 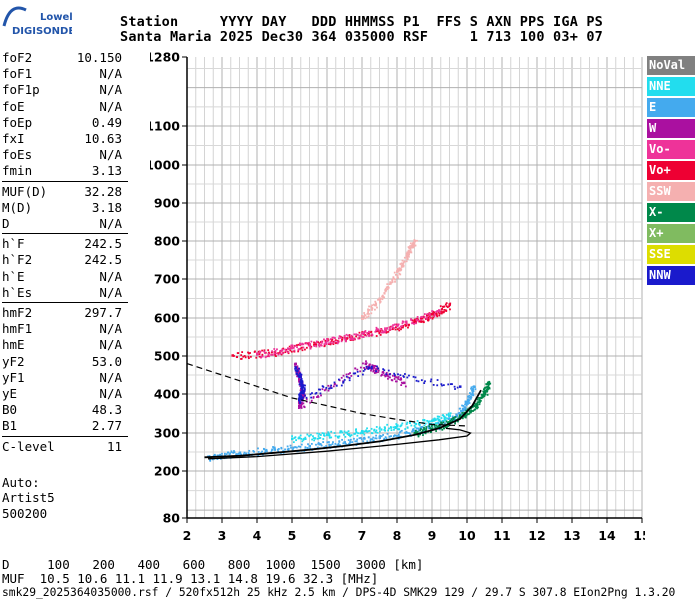 What do you see at coordinates (63, 171) in the screenshot?
I see `param-row: fmin 3.13` at bounding box center [63, 171].